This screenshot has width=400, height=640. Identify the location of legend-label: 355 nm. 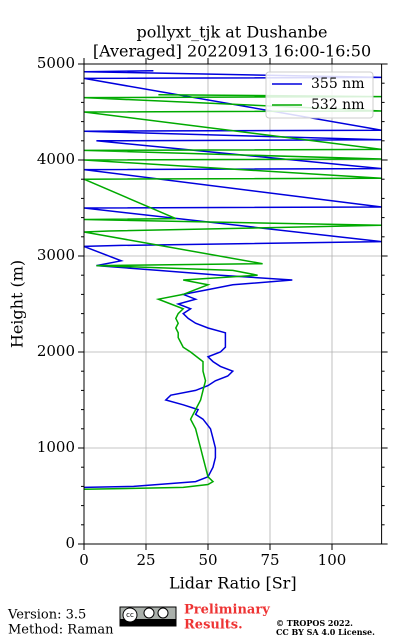
(337, 84).